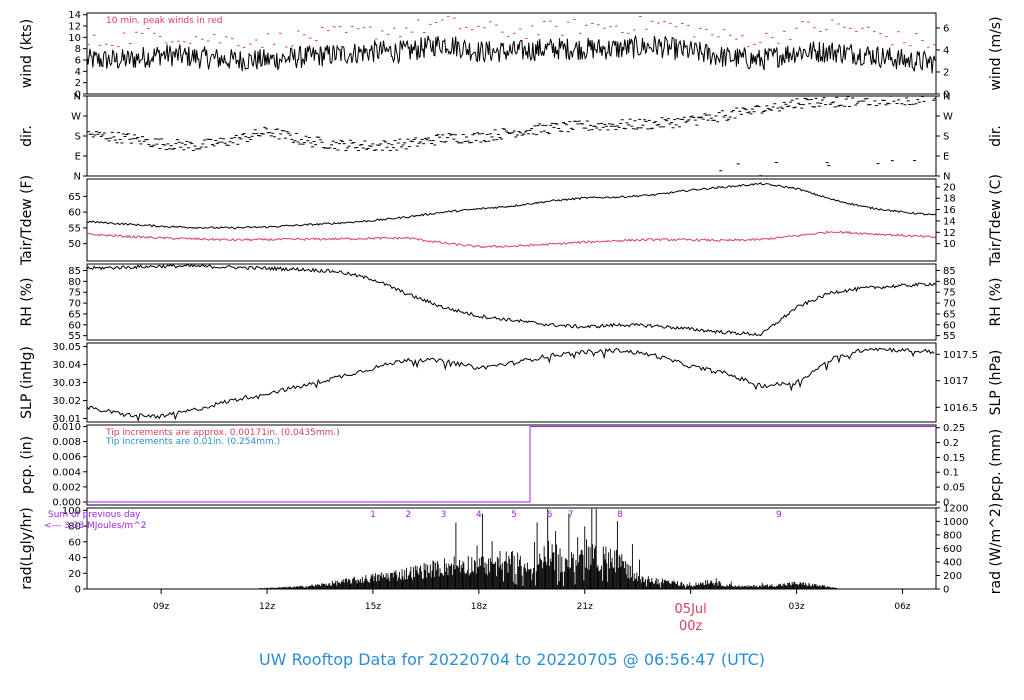 Image resolution: width=1024 pixels, height=700 pixels. What do you see at coordinates (408, 515) in the screenshot?
I see `hour-marker: 2` at bounding box center [408, 515].